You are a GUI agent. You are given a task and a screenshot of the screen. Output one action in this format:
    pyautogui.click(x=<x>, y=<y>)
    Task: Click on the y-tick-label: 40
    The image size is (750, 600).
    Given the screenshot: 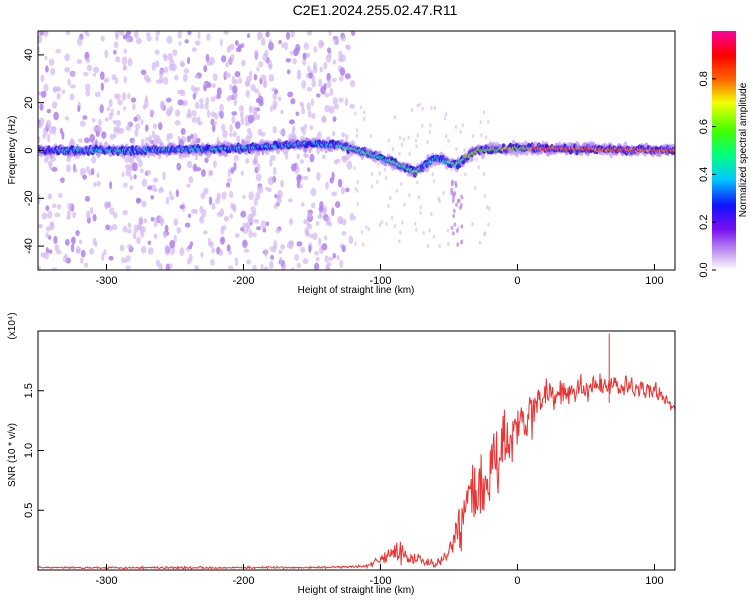 What is the action you would take?
    pyautogui.click(x=29, y=55)
    